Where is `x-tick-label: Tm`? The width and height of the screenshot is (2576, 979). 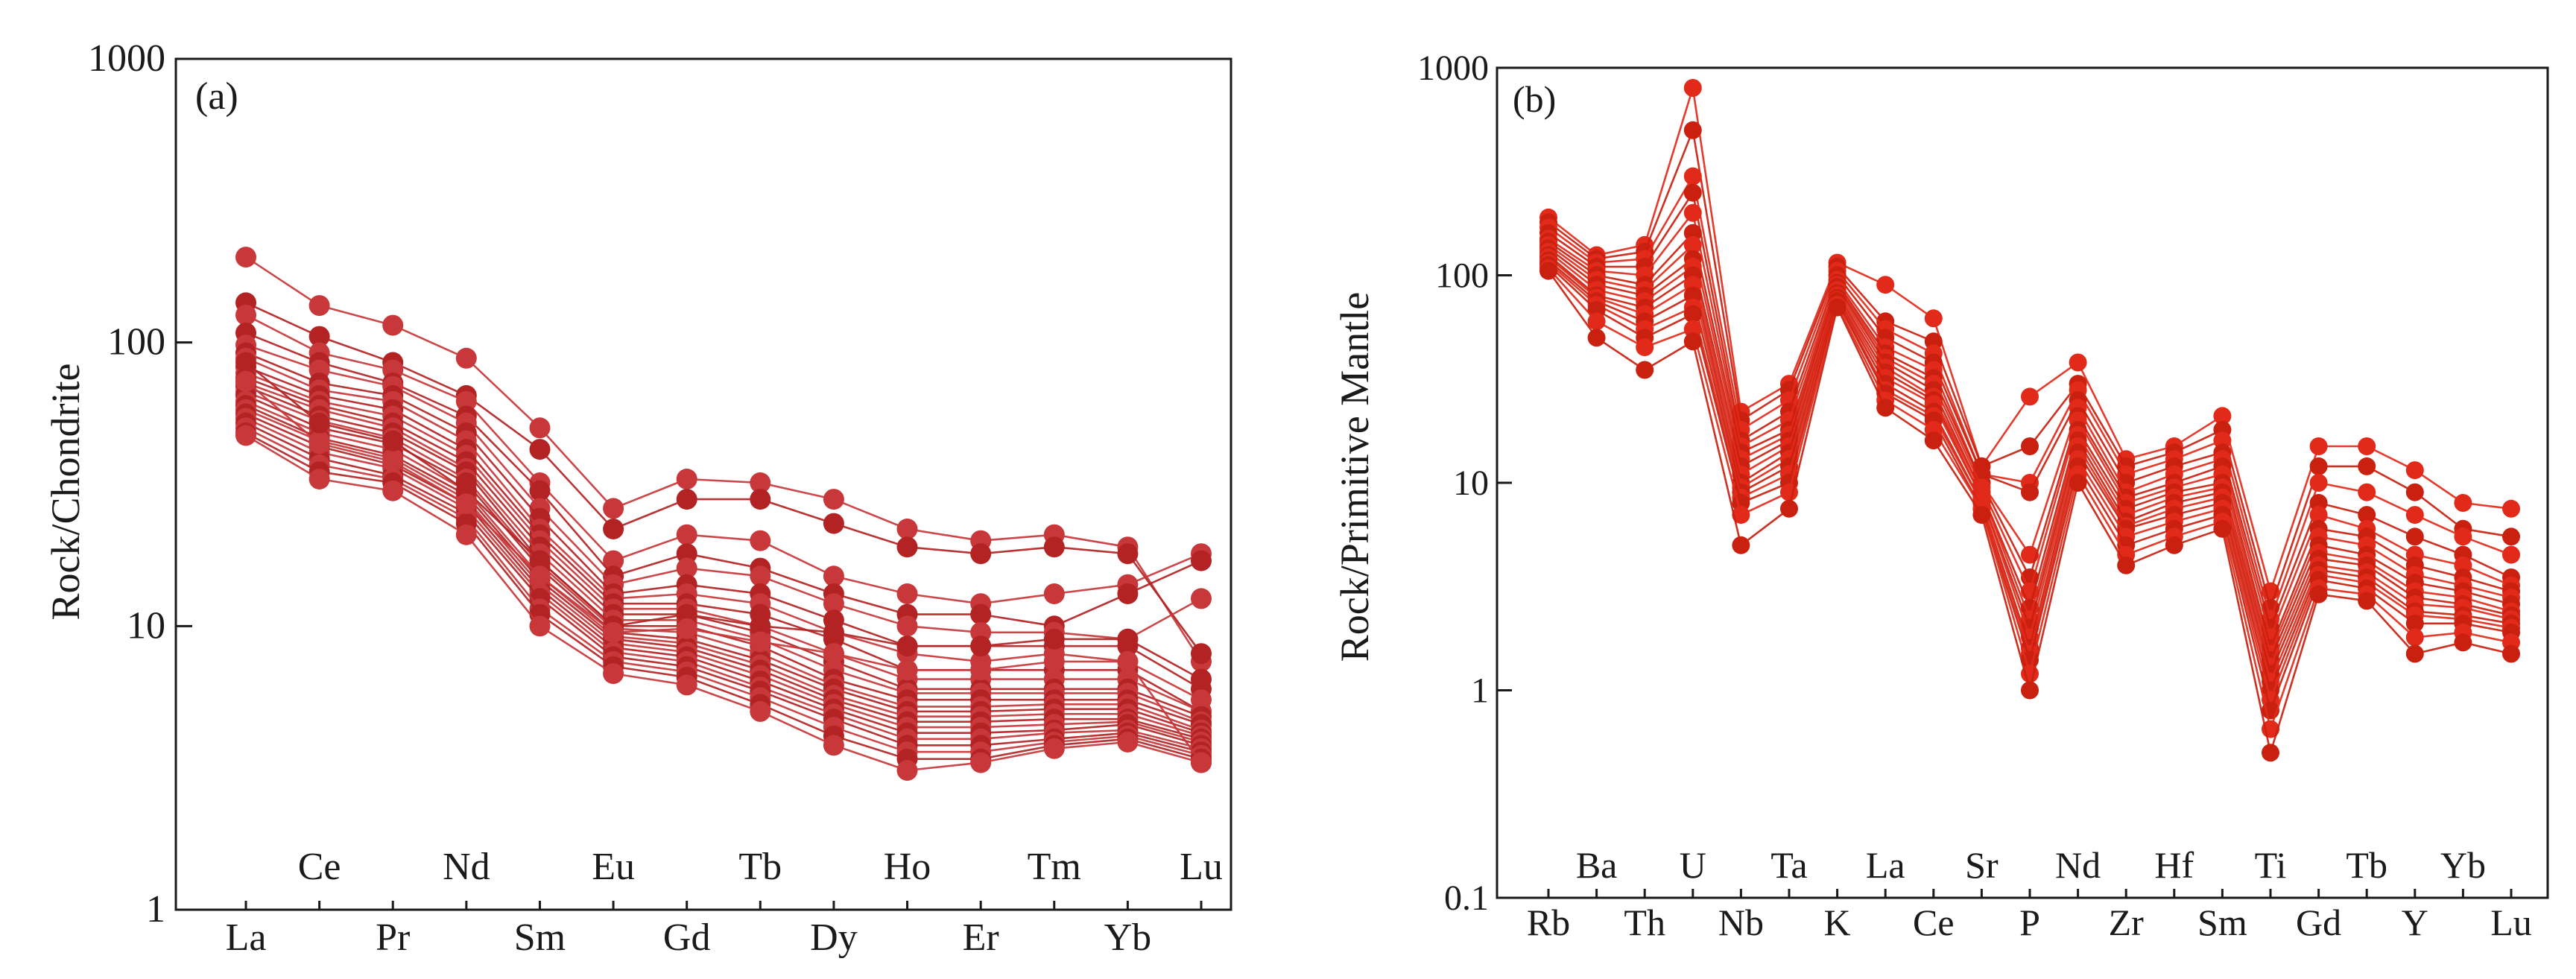 x-tick-label: Tm is located at coordinates (1054, 867).